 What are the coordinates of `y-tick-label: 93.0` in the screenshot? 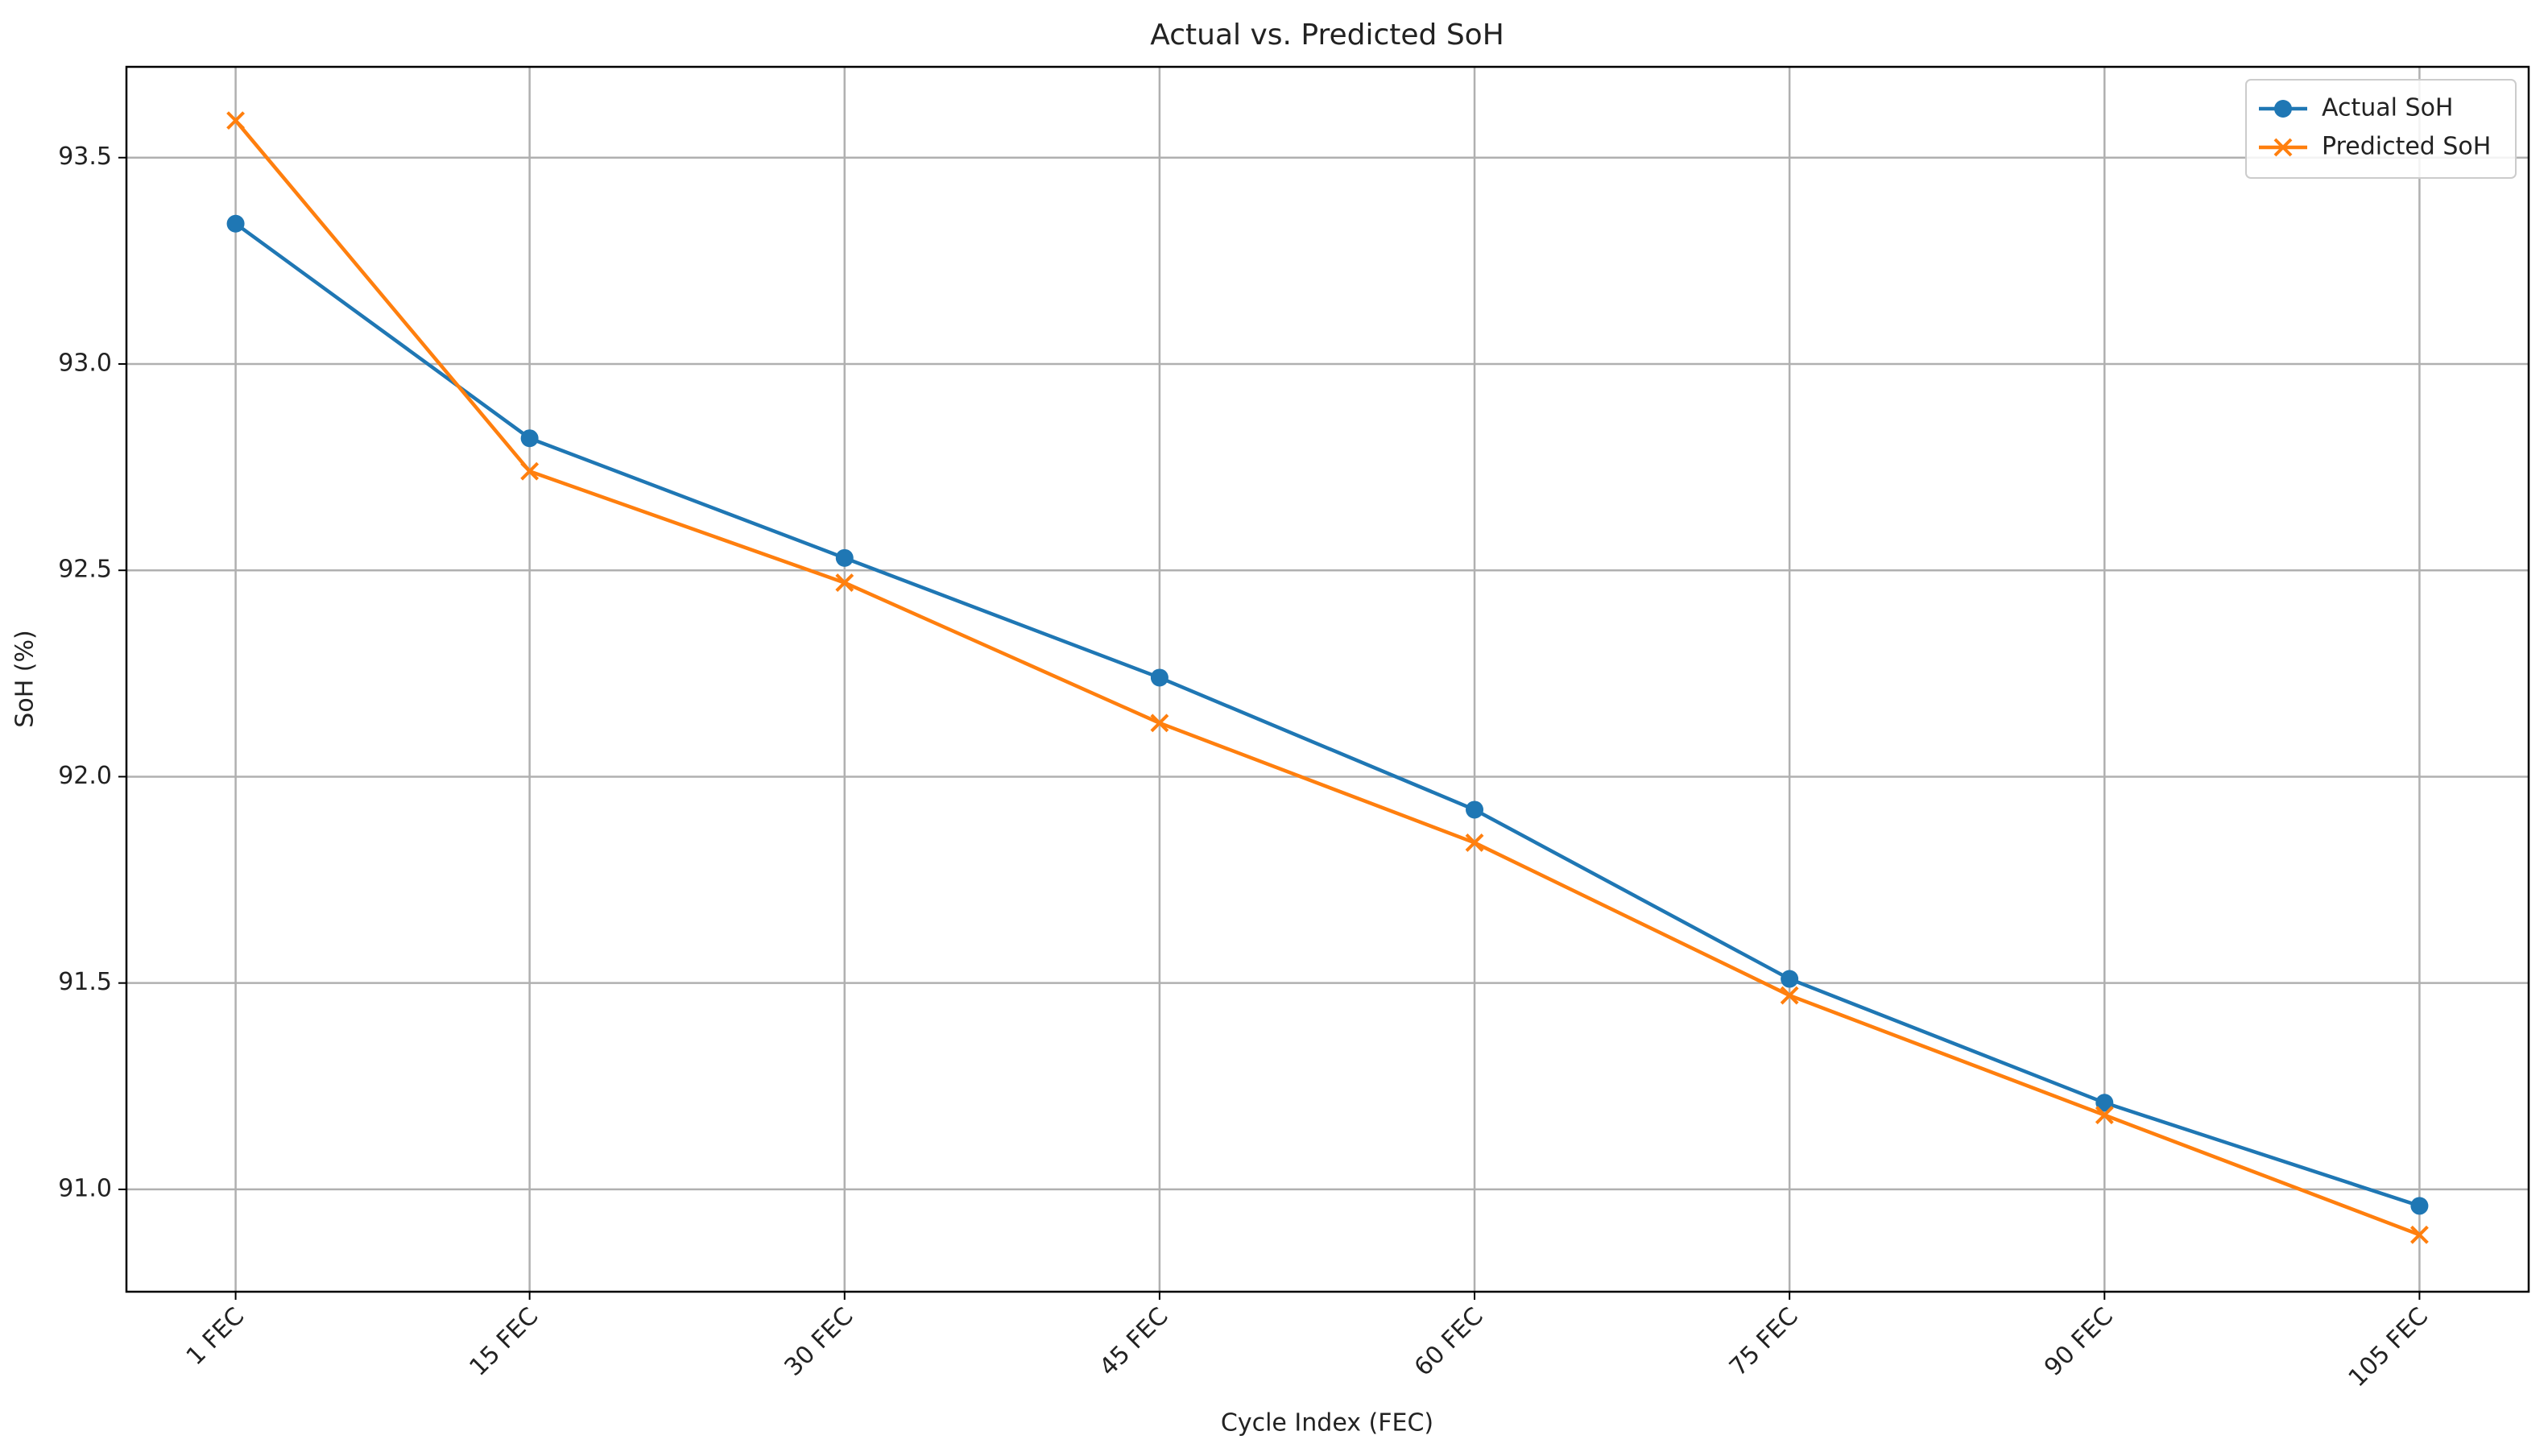 It's located at (85, 363).